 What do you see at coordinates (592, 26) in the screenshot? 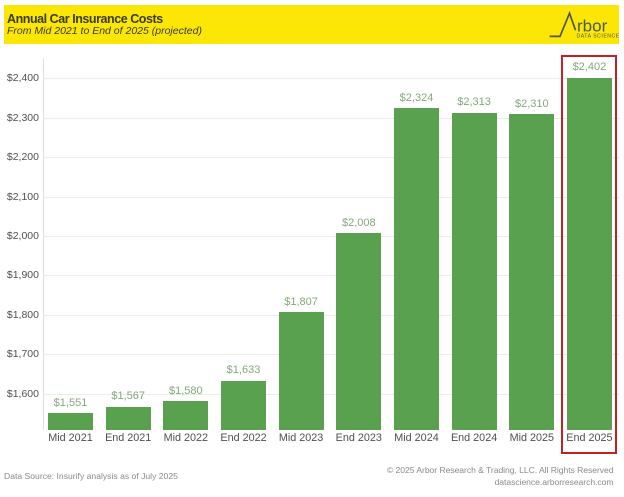
I see `svg-text: rbor` at bounding box center [592, 26].